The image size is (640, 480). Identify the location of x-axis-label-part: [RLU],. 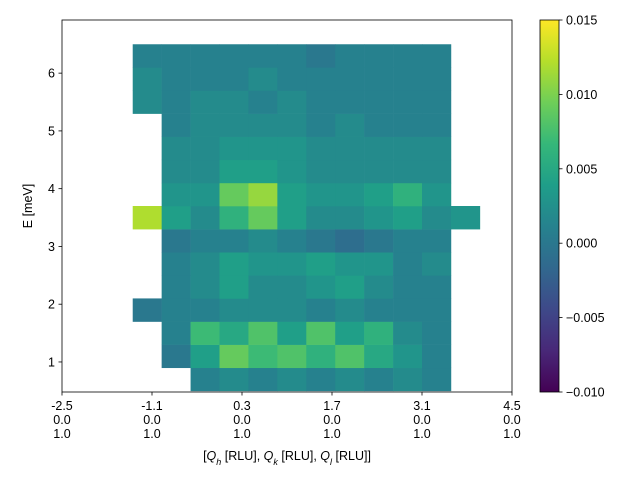
(242, 456).